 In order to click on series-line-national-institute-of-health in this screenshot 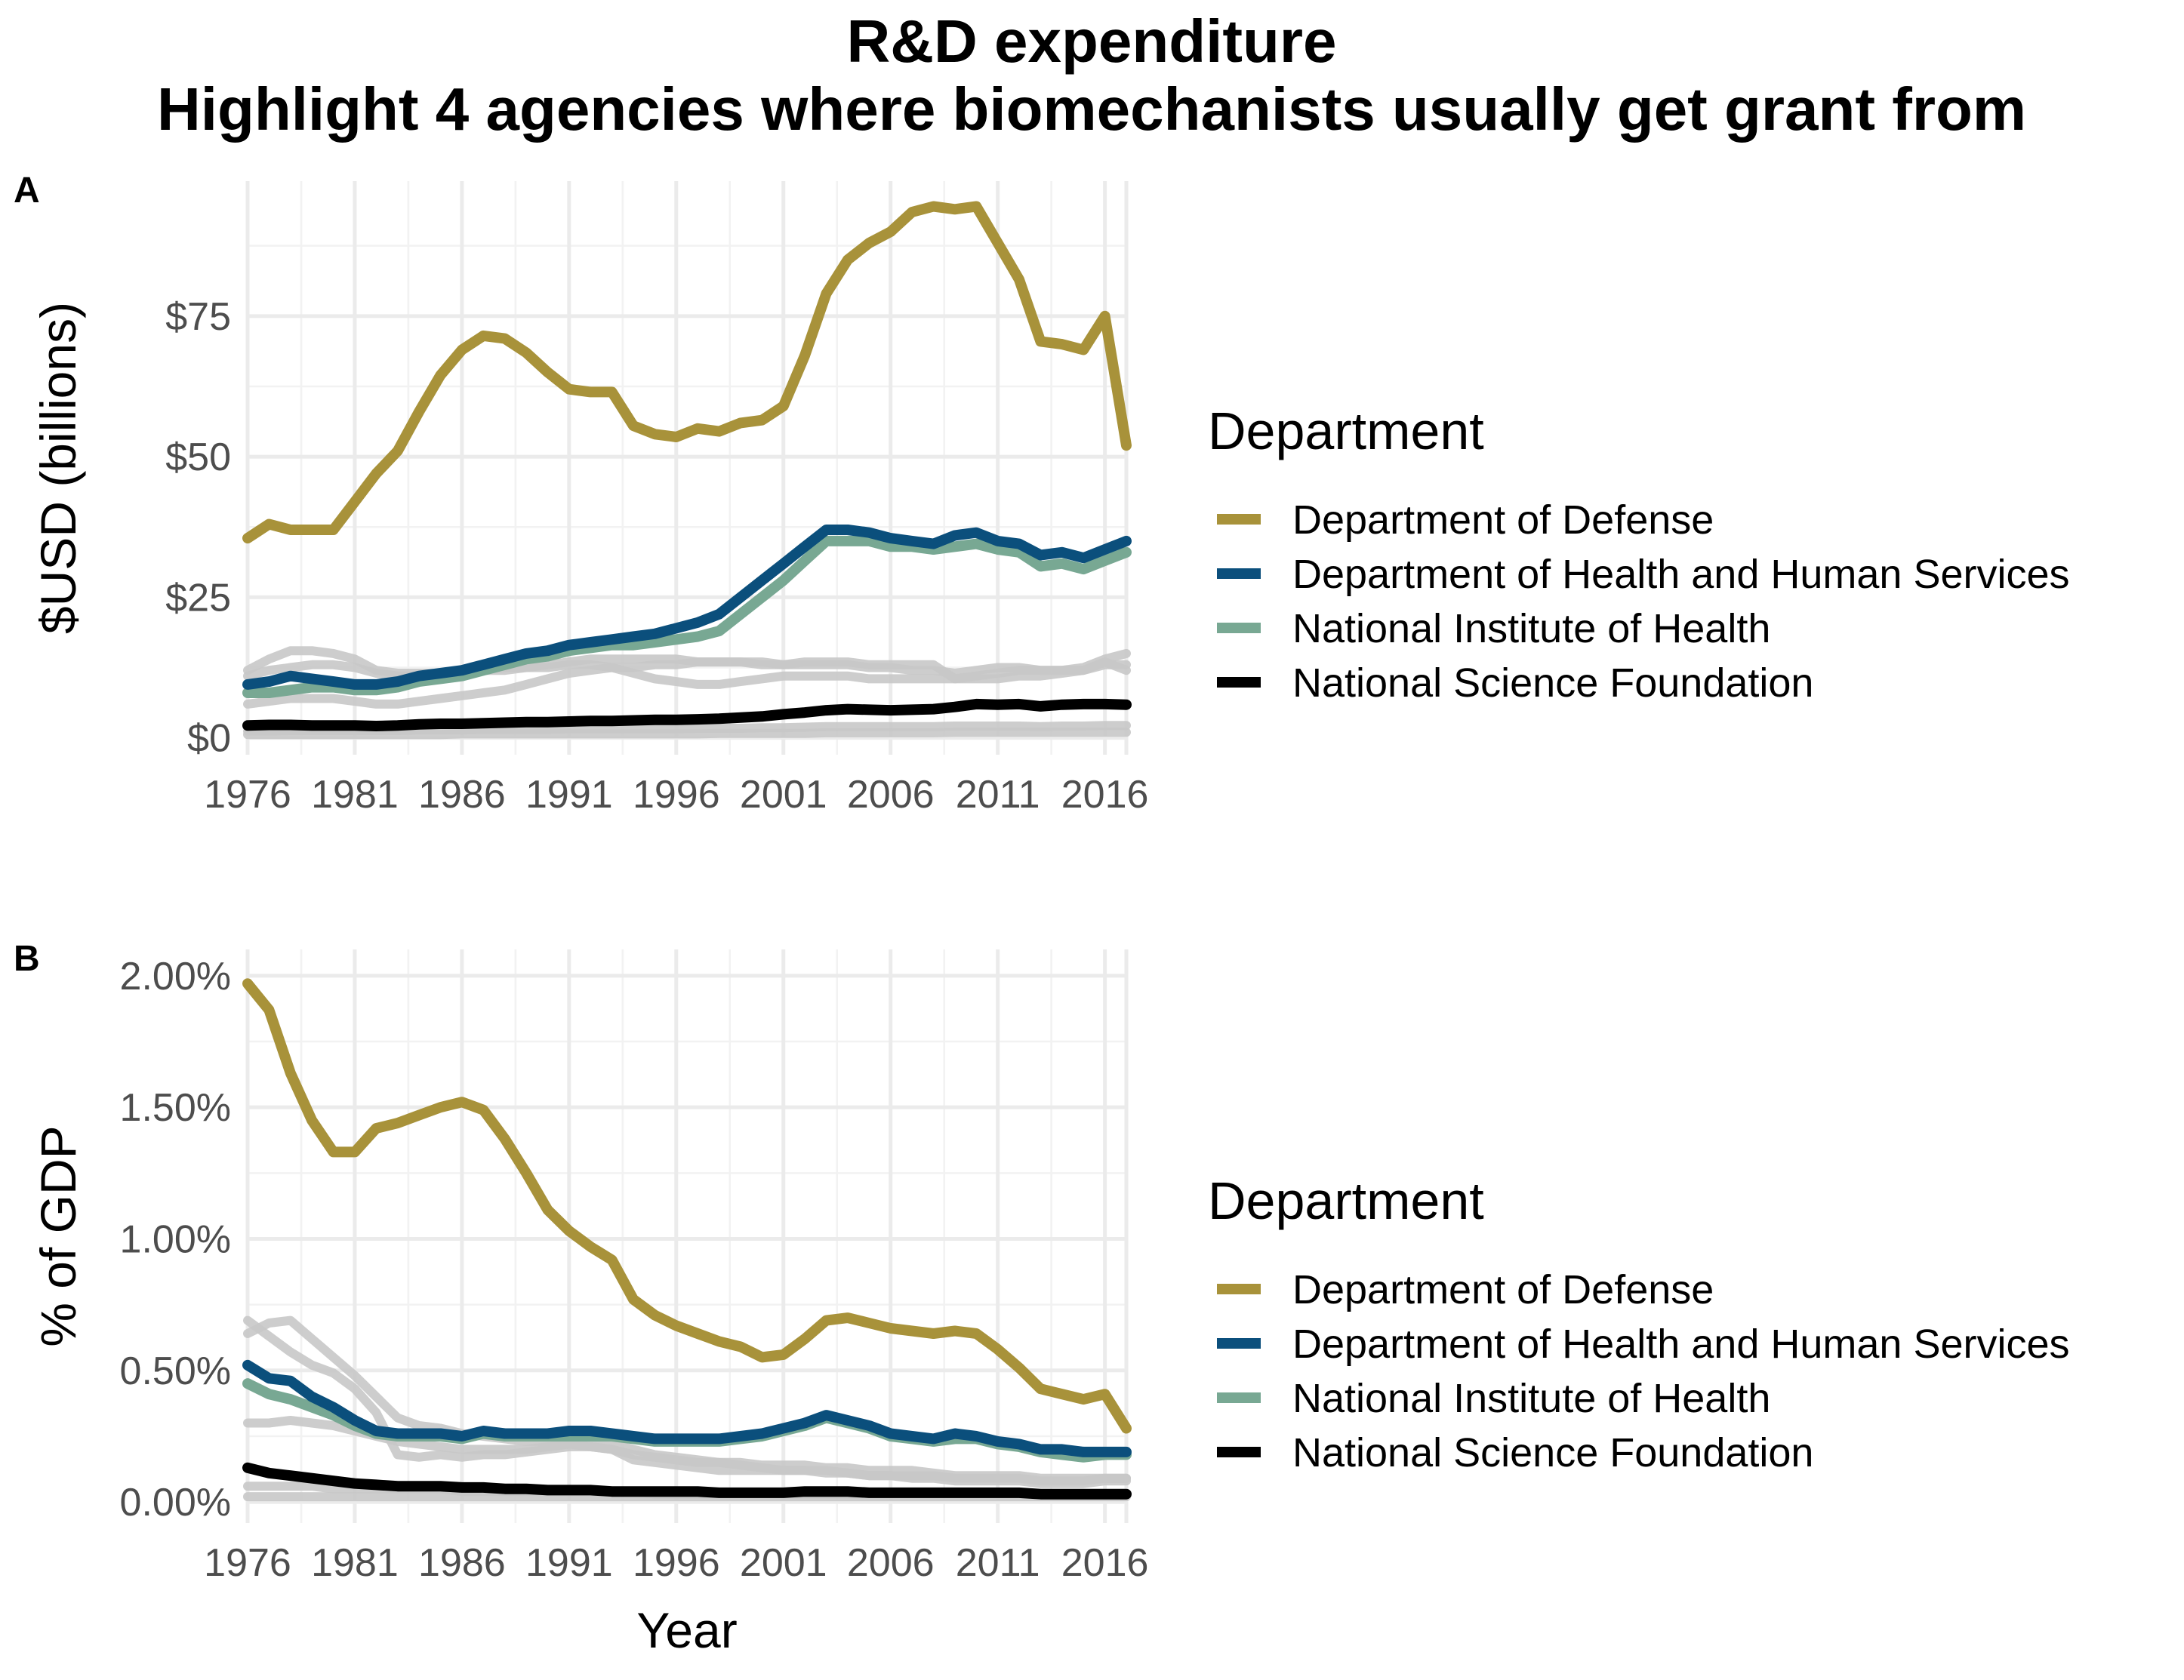, I will do `click(687, 616)`.